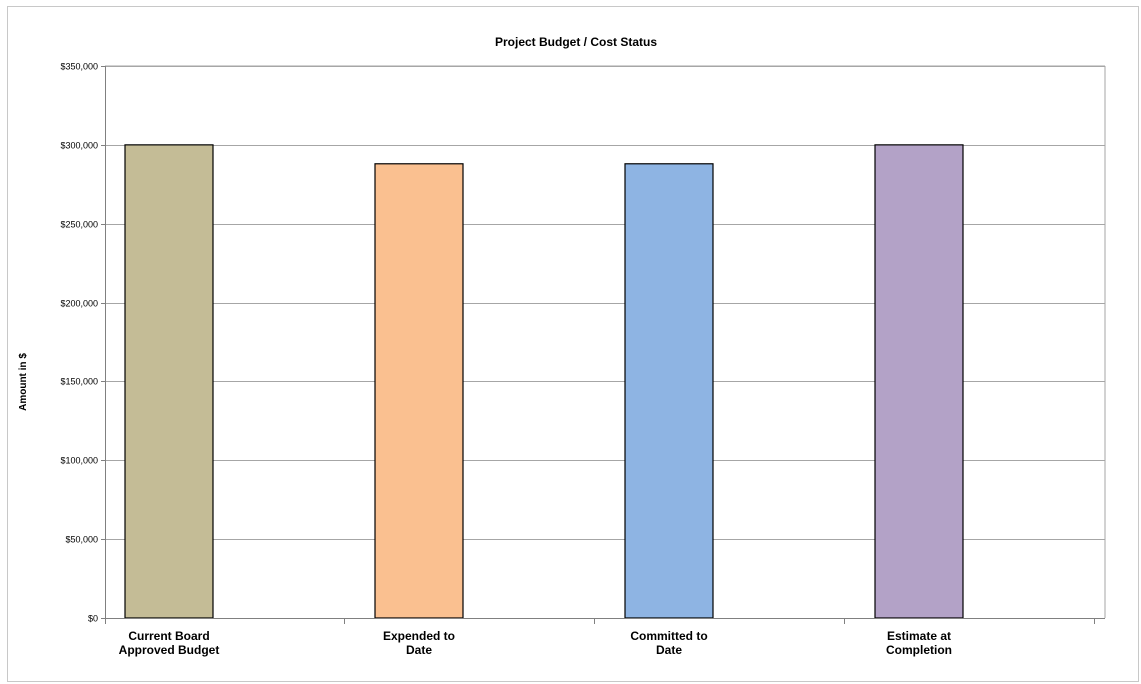  I want to click on x-tick-label: Estimate at Completion, so click(919, 643).